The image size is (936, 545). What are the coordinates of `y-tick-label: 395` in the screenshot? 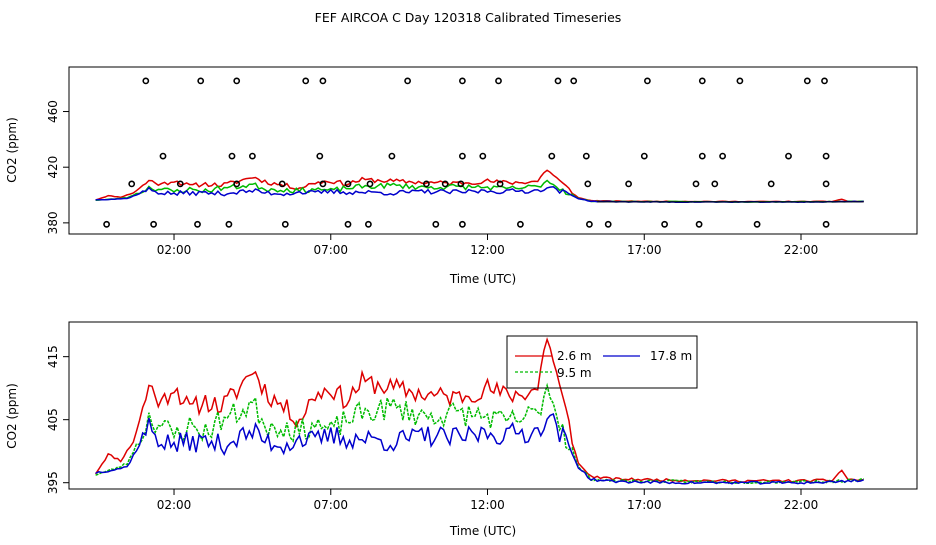 It's located at (53, 482).